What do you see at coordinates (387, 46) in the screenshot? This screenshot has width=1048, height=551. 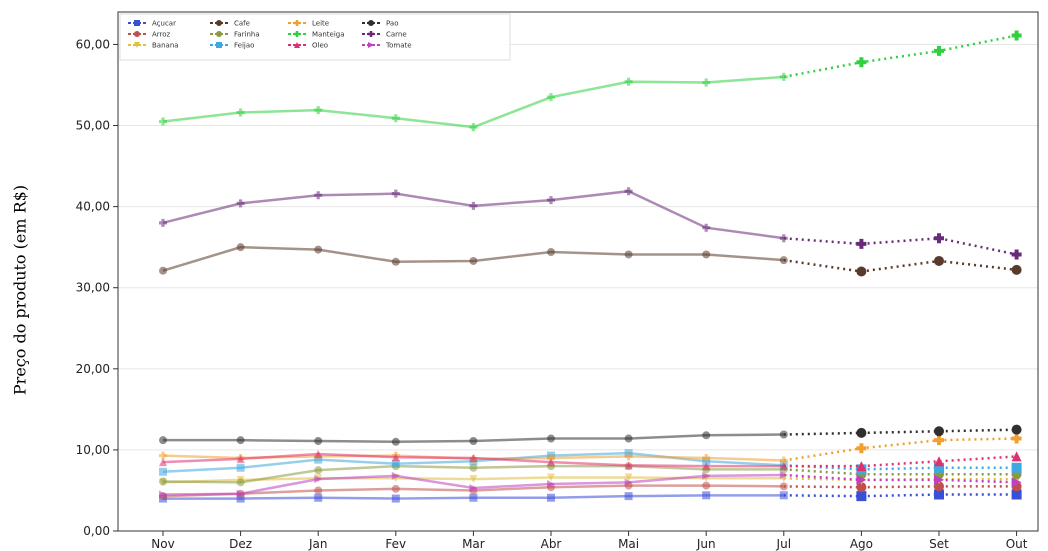 I see `legend-item: Tomate` at bounding box center [387, 46].